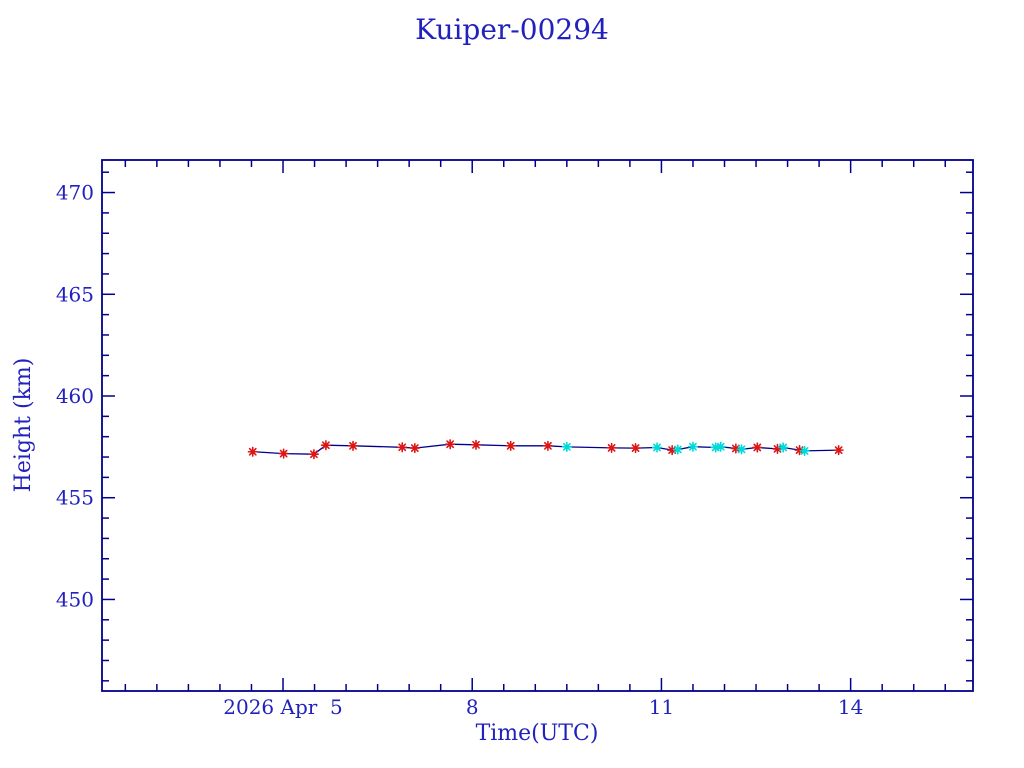 The image size is (1024, 768). Describe the element at coordinates (472, 707) in the screenshot. I see `x-tick-label: 8` at that location.